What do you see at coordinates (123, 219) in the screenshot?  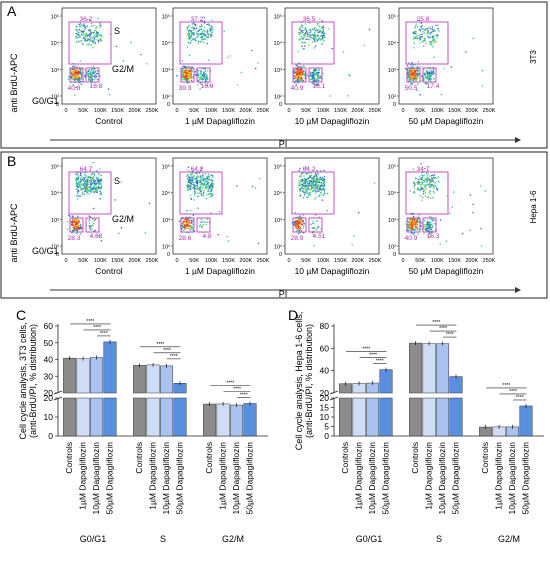 I see `gate-label-g2m: G2/M` at bounding box center [123, 219].